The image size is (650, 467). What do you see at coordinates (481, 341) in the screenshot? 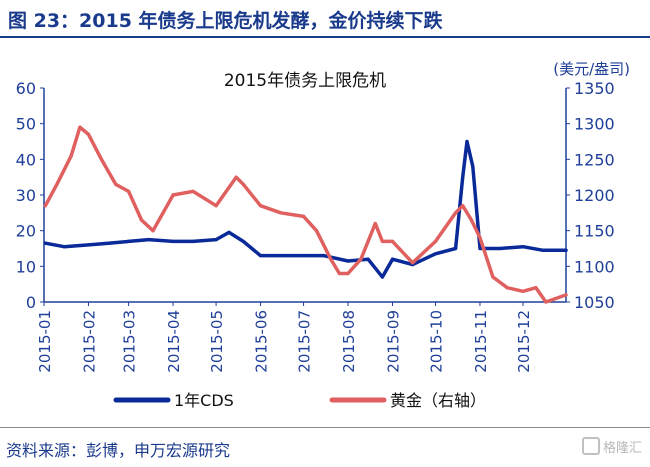
I see `x-axis-tick-label: 2015-11` at bounding box center [481, 341].